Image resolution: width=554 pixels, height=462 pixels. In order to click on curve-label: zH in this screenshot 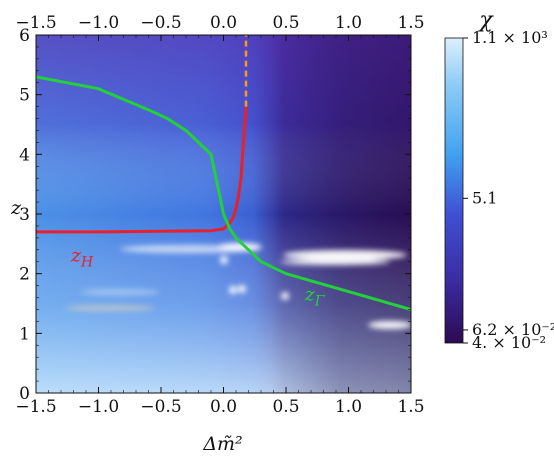, I will do `click(82, 258)`.